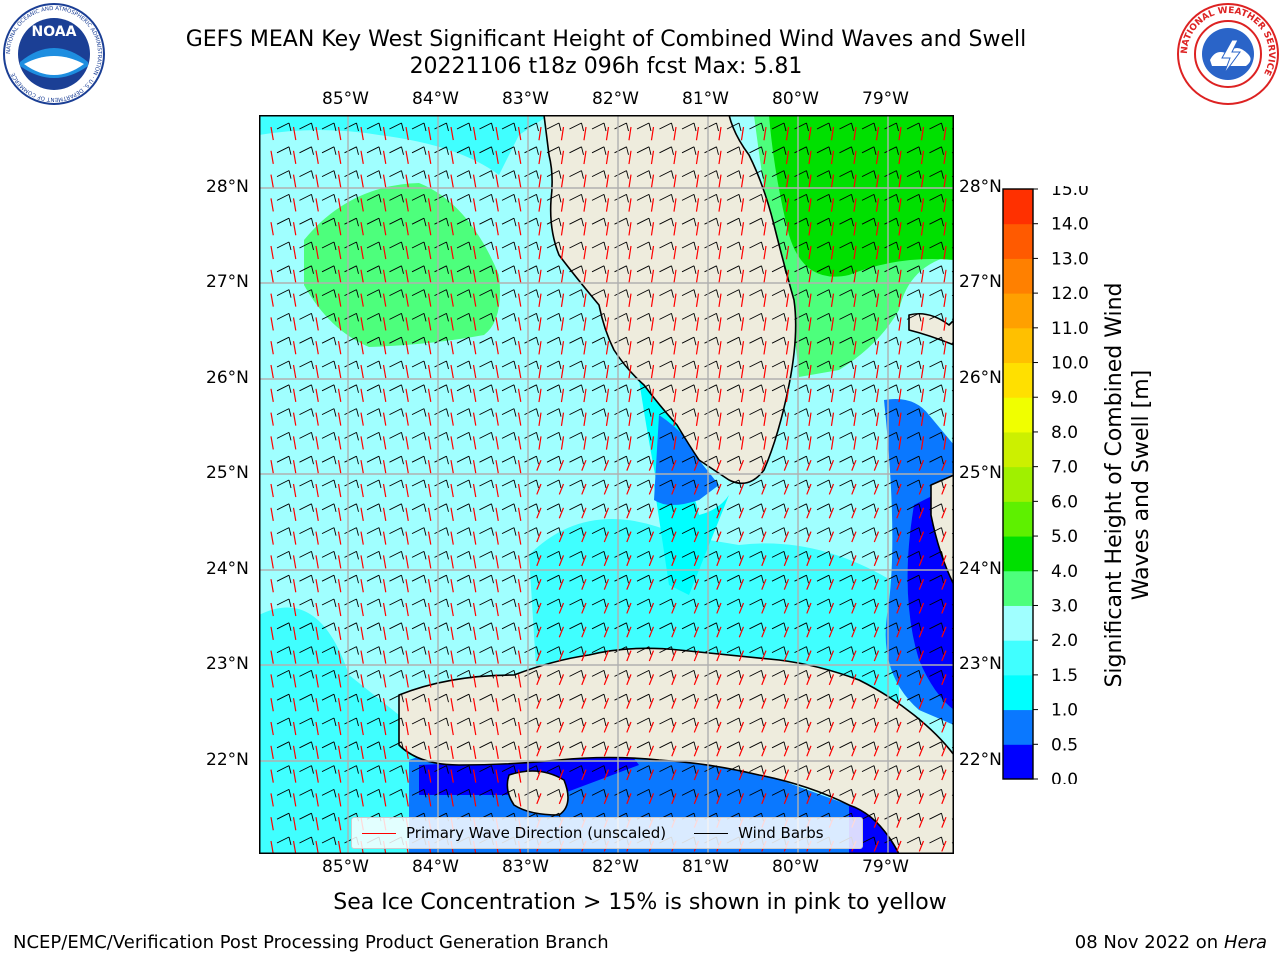 Image resolution: width=1280 pixels, height=960 pixels. I want to click on lat-label-right-23n: 23°N, so click(980, 664).